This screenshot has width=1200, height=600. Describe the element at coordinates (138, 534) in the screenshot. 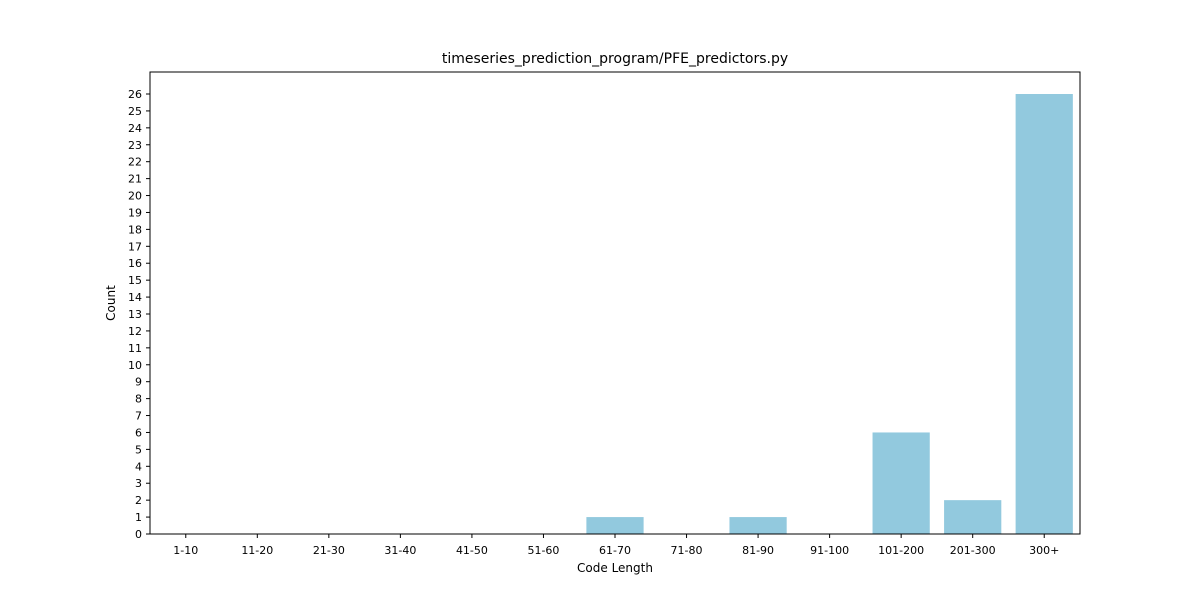

I see `y-tick-label: 0` at that location.